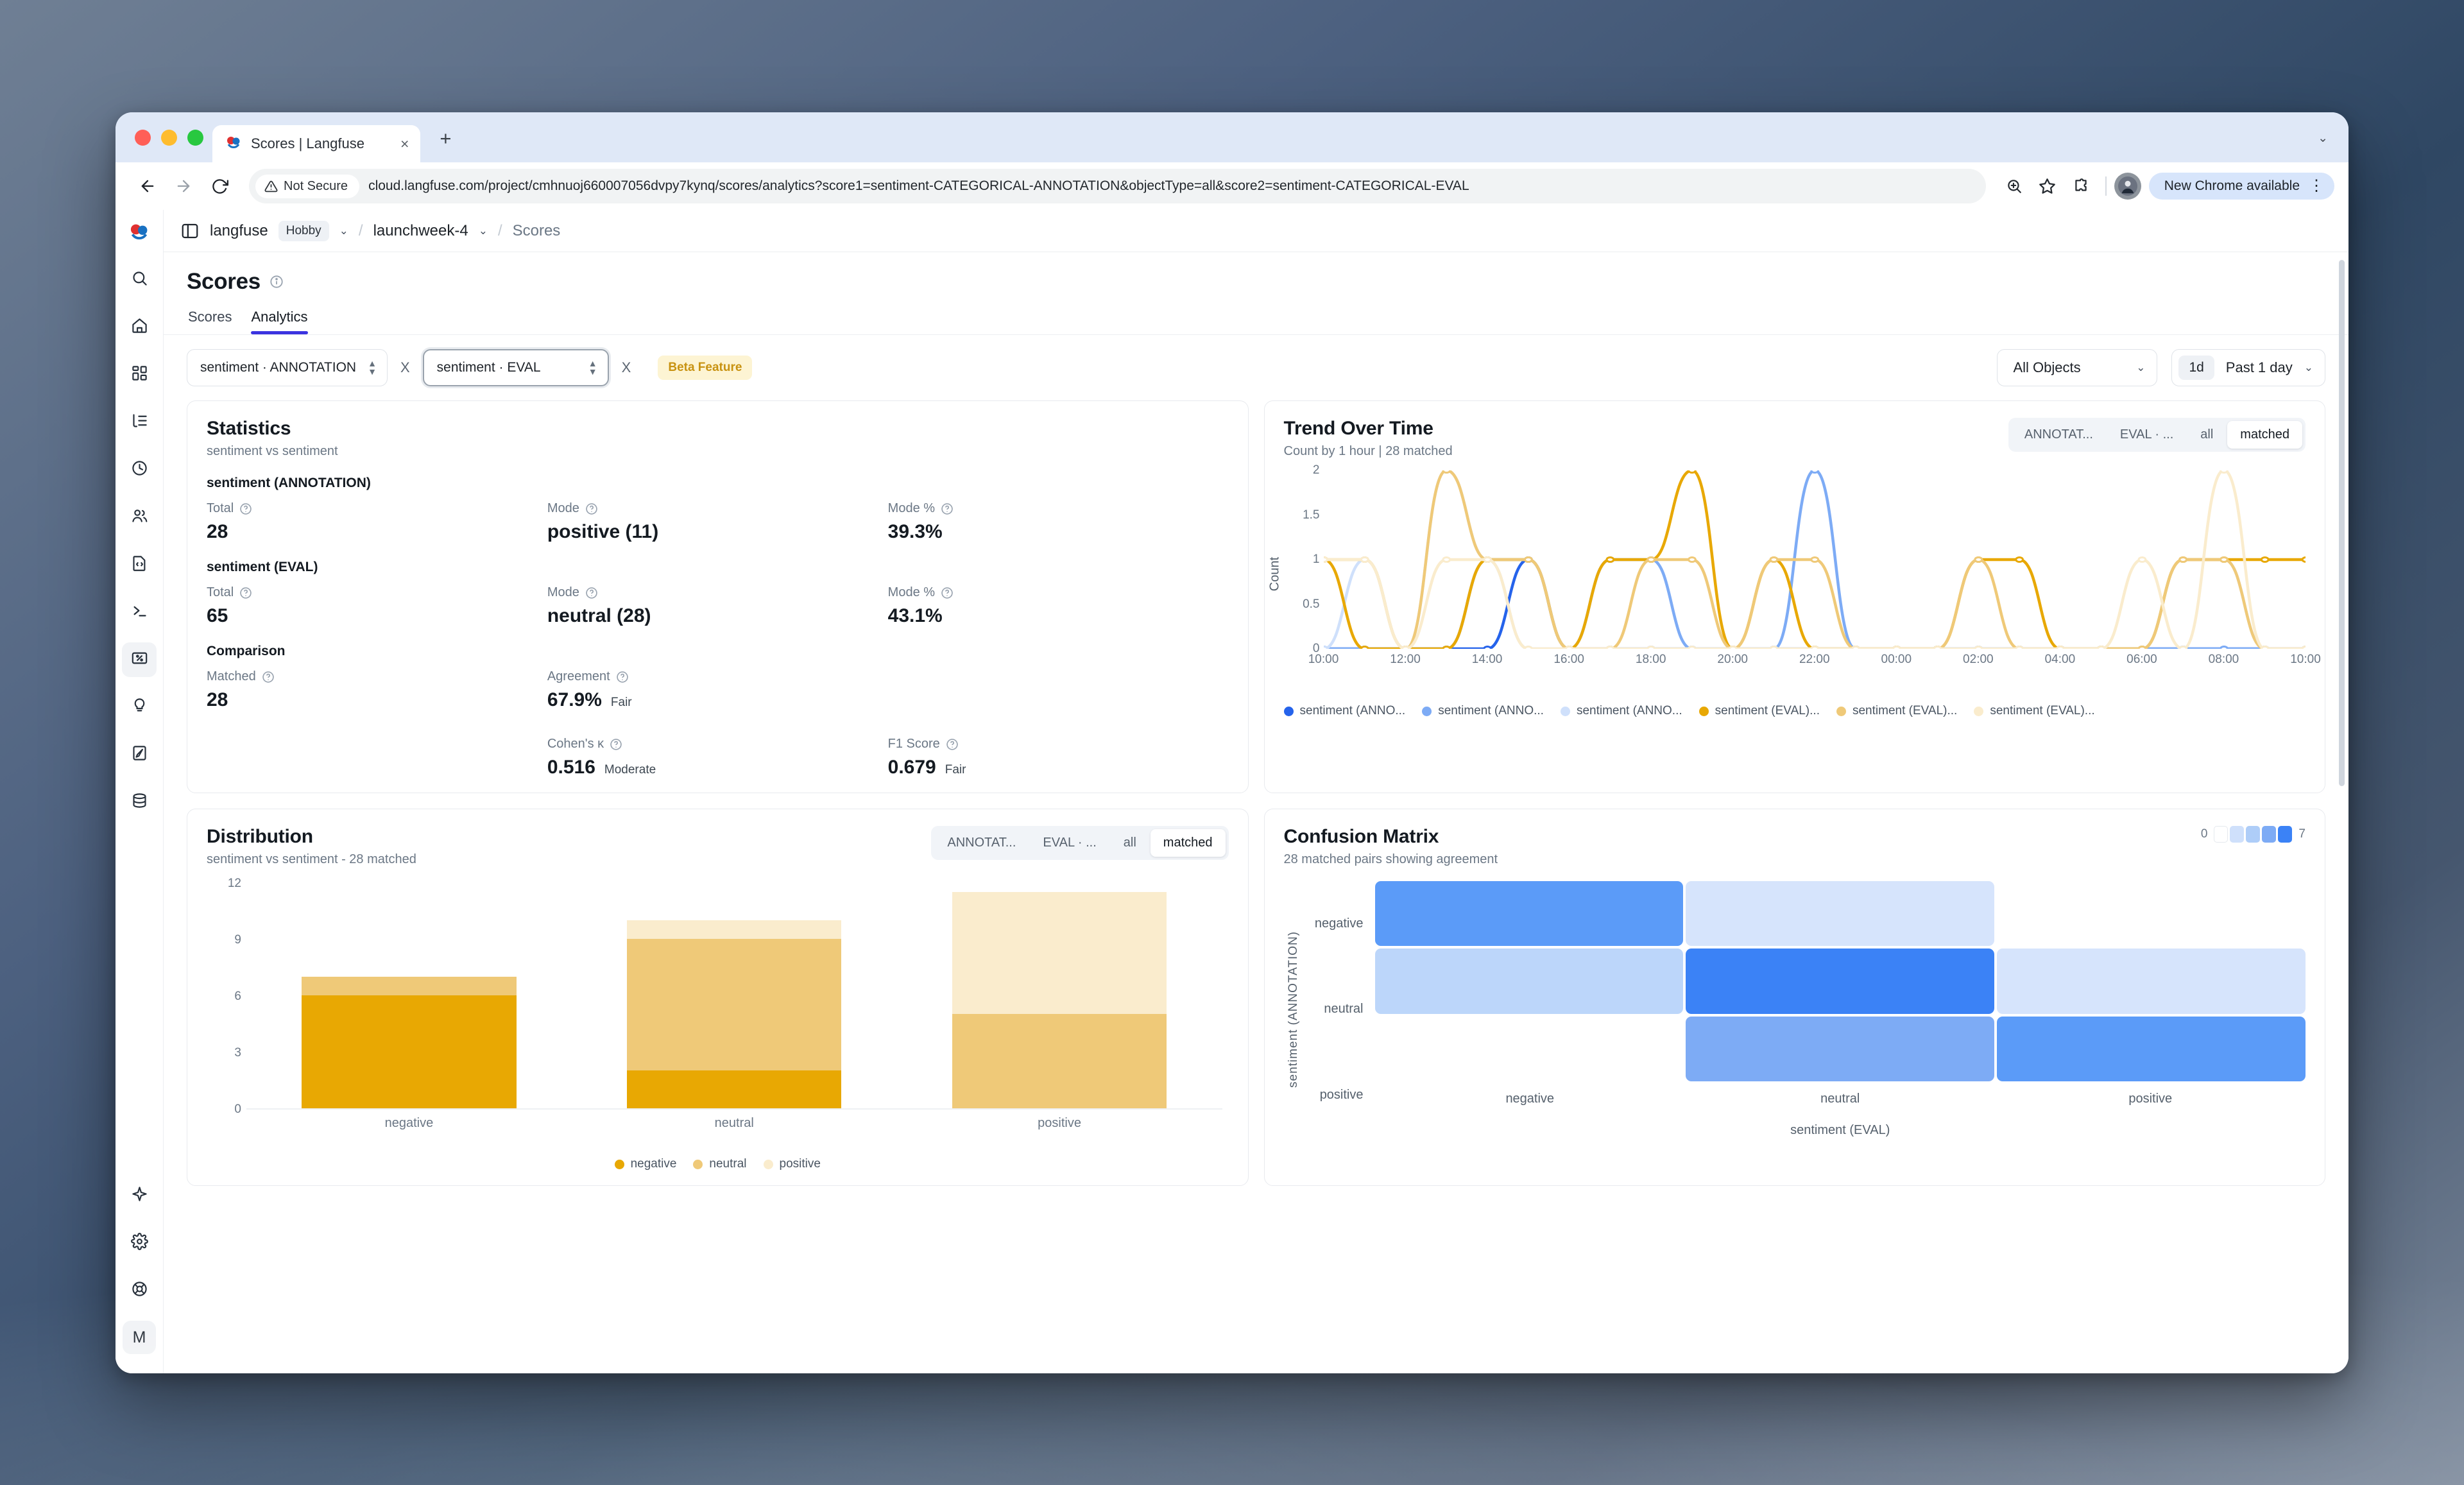  I want to click on stat-row-eval: Total 65 Mode neutral (28) Mode % 43.1%, so click(718, 606).